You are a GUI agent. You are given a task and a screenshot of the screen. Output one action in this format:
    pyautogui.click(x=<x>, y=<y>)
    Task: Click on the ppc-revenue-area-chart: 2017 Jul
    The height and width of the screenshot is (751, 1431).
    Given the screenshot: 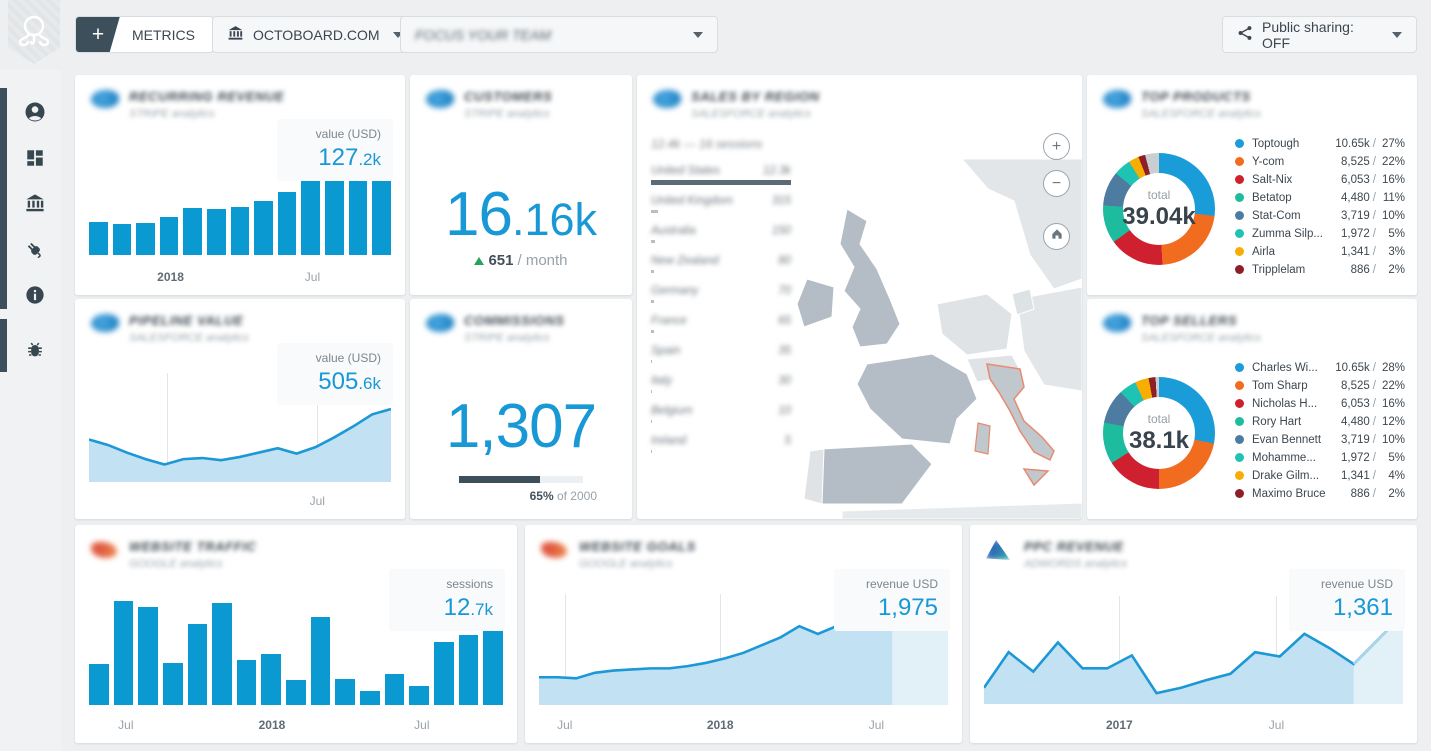 What is the action you would take?
    pyautogui.click(x=1193, y=634)
    